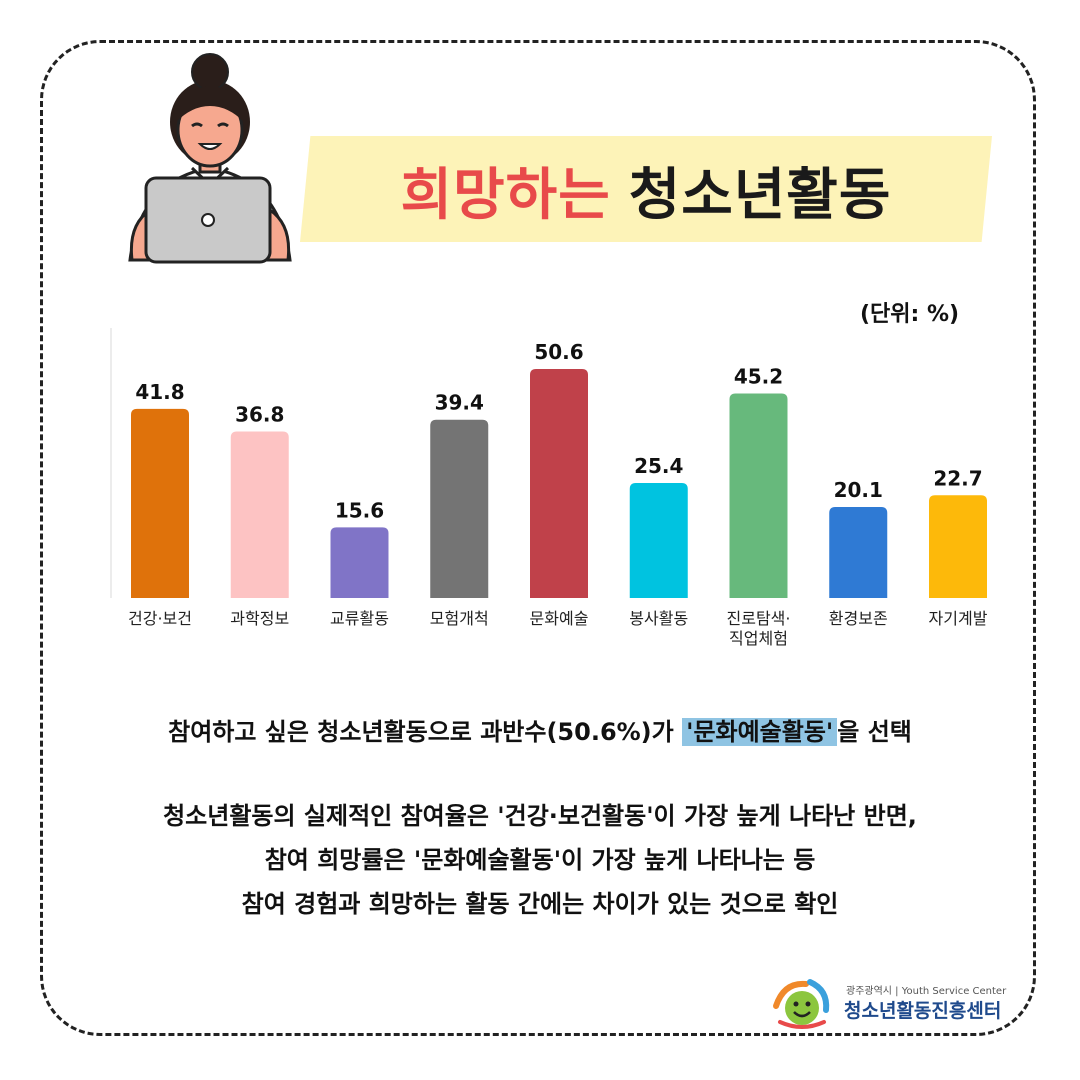 The image size is (1080, 1080). Describe the element at coordinates (858, 490) in the screenshot. I see `data-label-8: 20.1` at that location.